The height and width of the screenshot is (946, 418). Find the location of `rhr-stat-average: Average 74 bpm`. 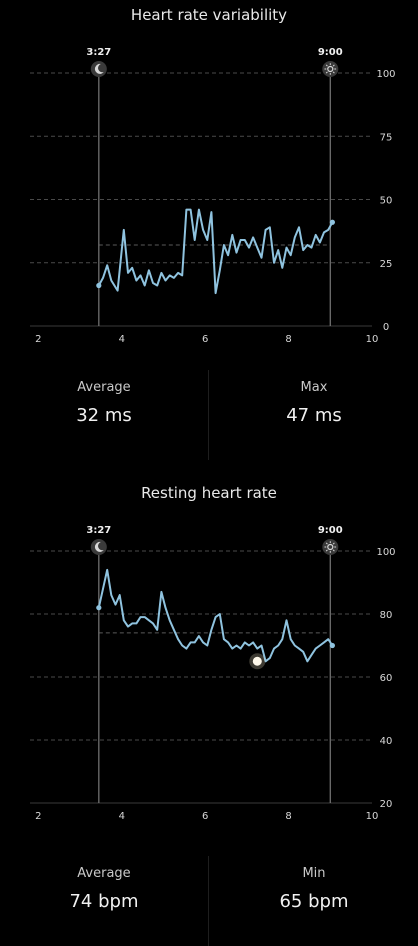

rhr-stat-average: Average 74 bpm is located at coordinates (104, 889).